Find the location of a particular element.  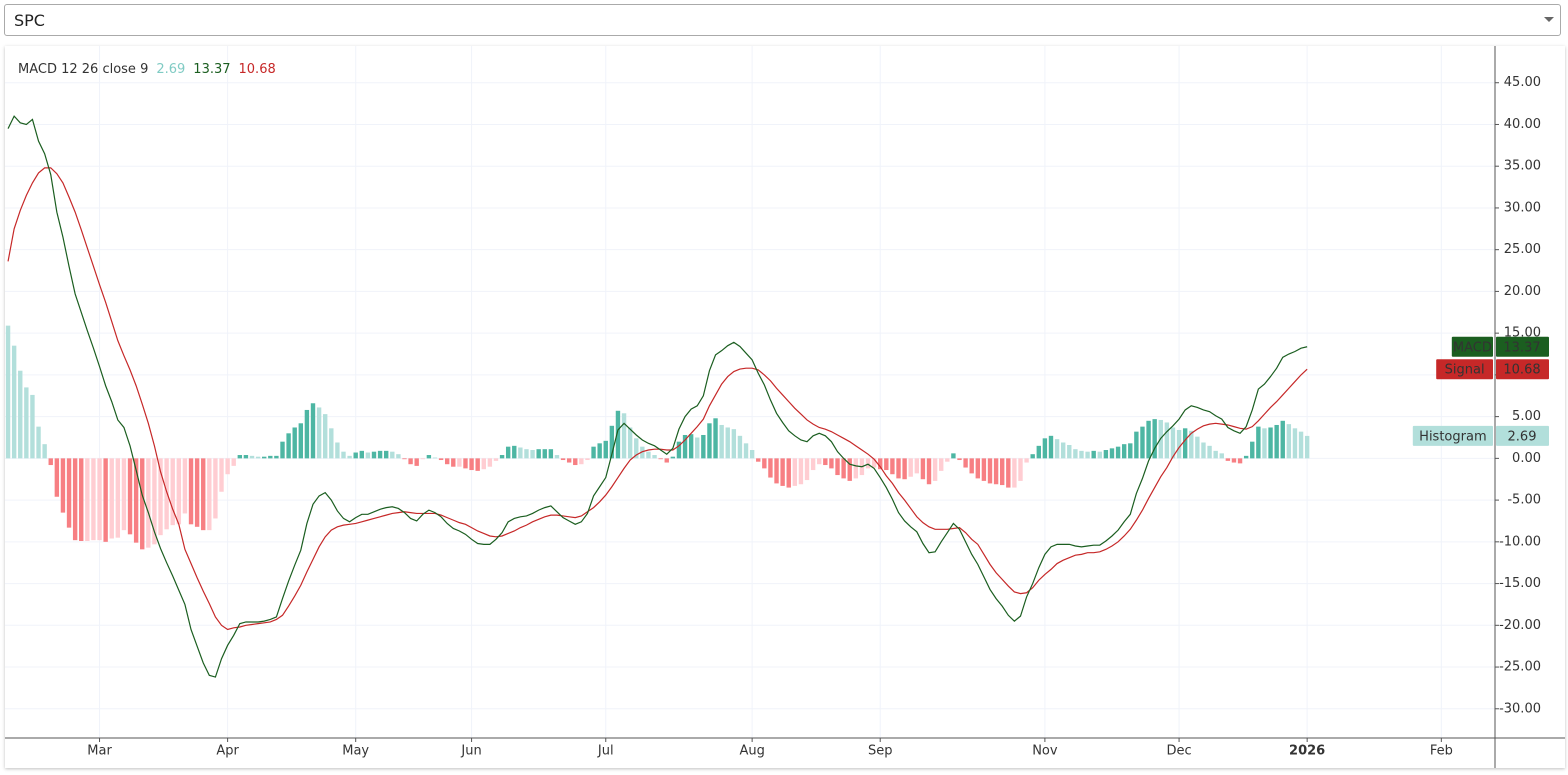

series-name: Histogram is located at coordinates (1452, 436).